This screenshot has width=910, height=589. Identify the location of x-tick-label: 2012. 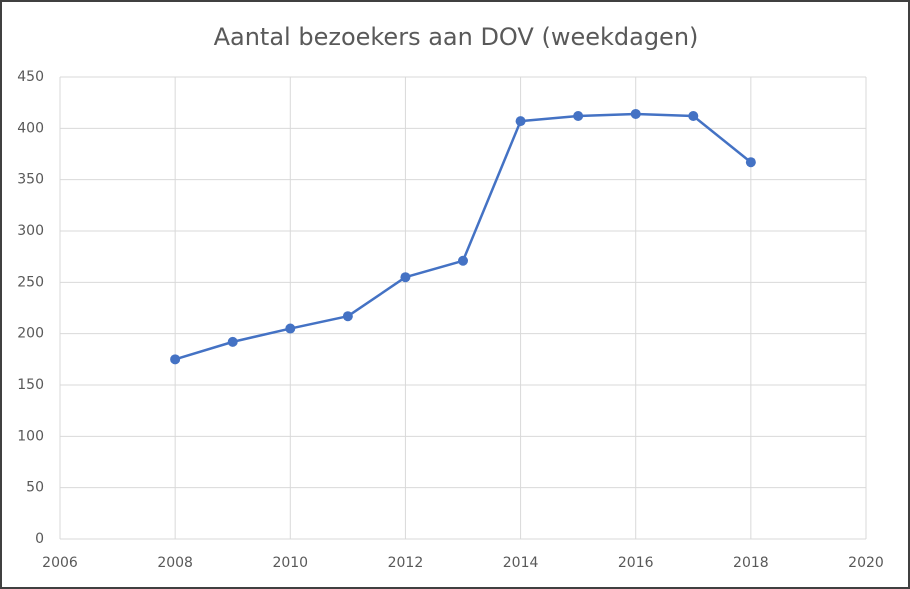
(406, 563).